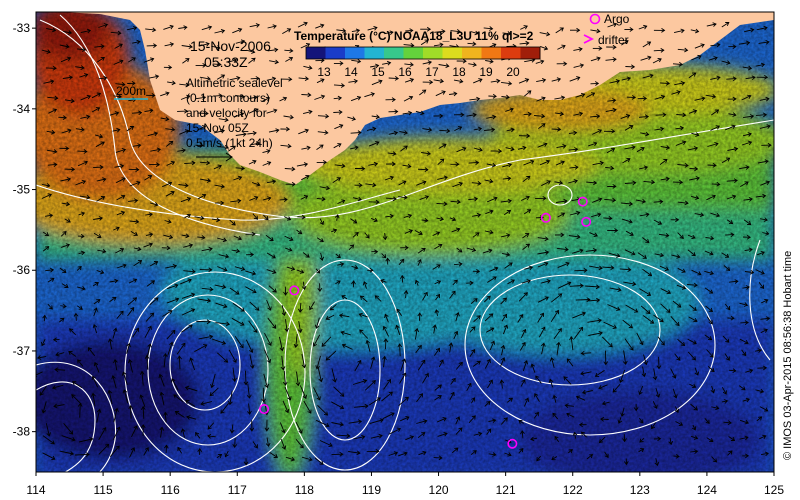 This screenshot has width=800, height=500. Describe the element at coordinates (459, 72) in the screenshot. I see `colorbar-tick-label: 18` at that location.